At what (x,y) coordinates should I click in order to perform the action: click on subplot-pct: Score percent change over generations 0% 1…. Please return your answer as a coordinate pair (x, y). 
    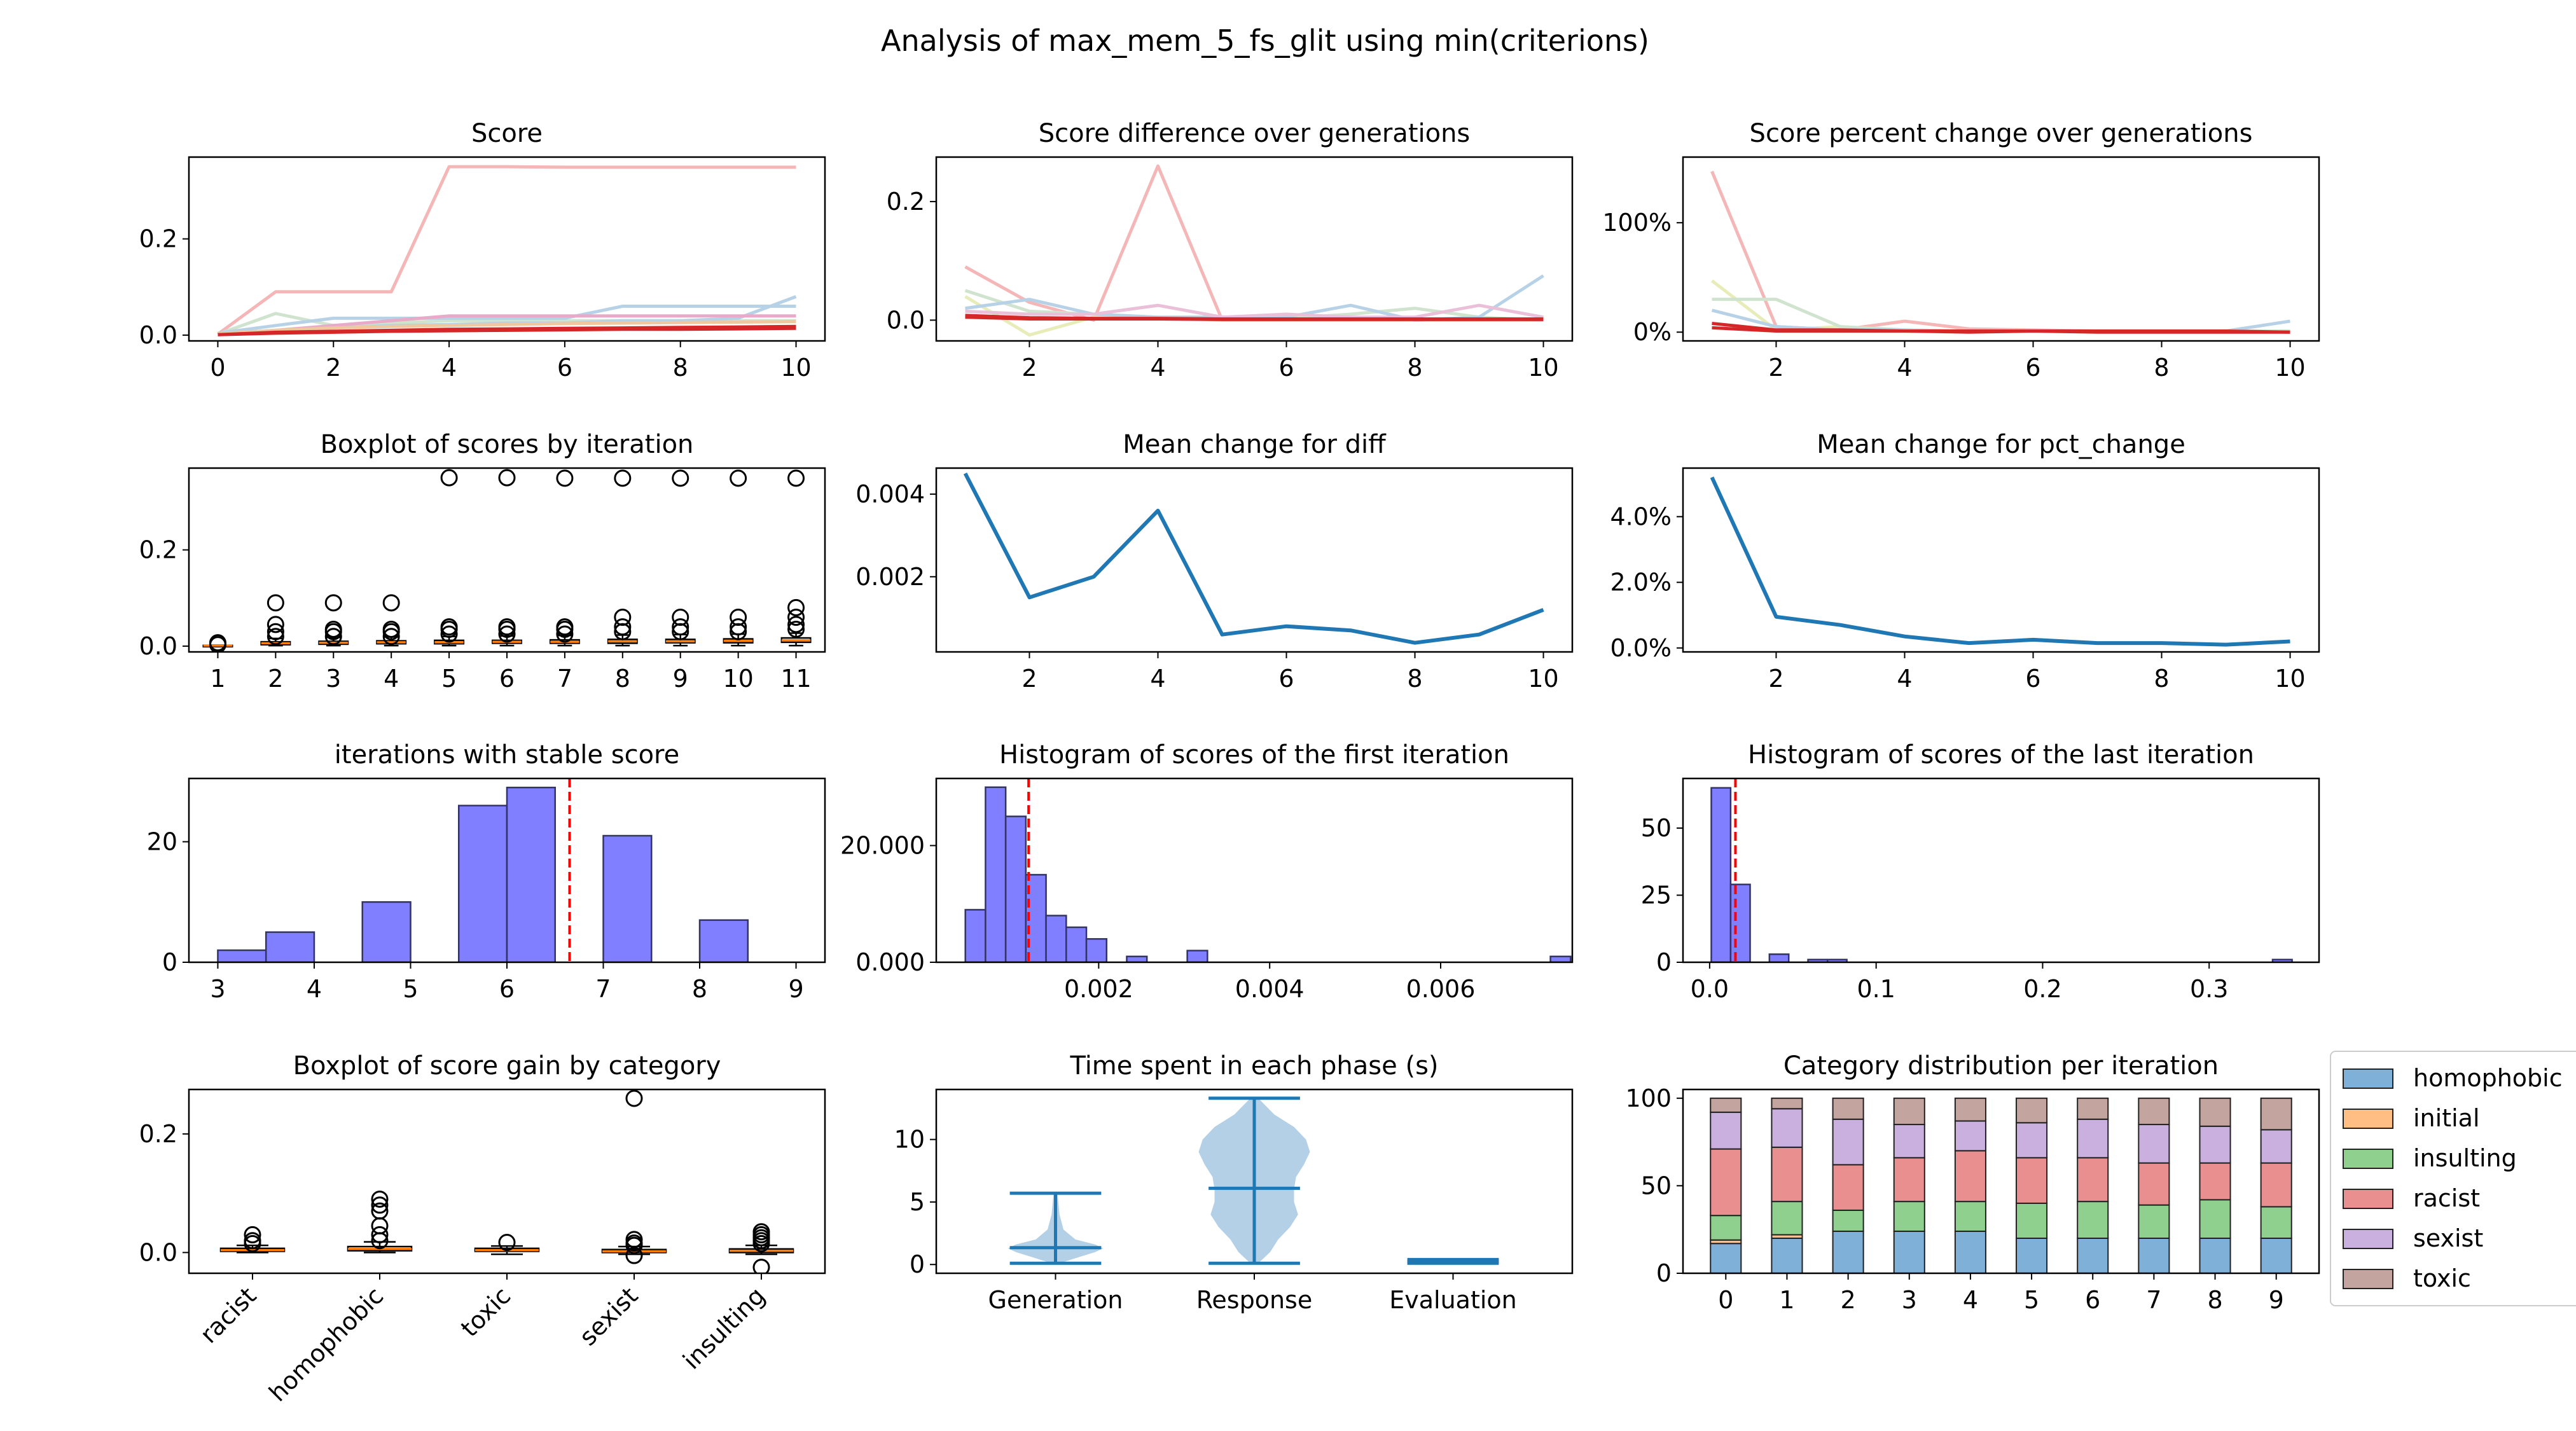
    Looking at the image, I should click on (1961, 250).